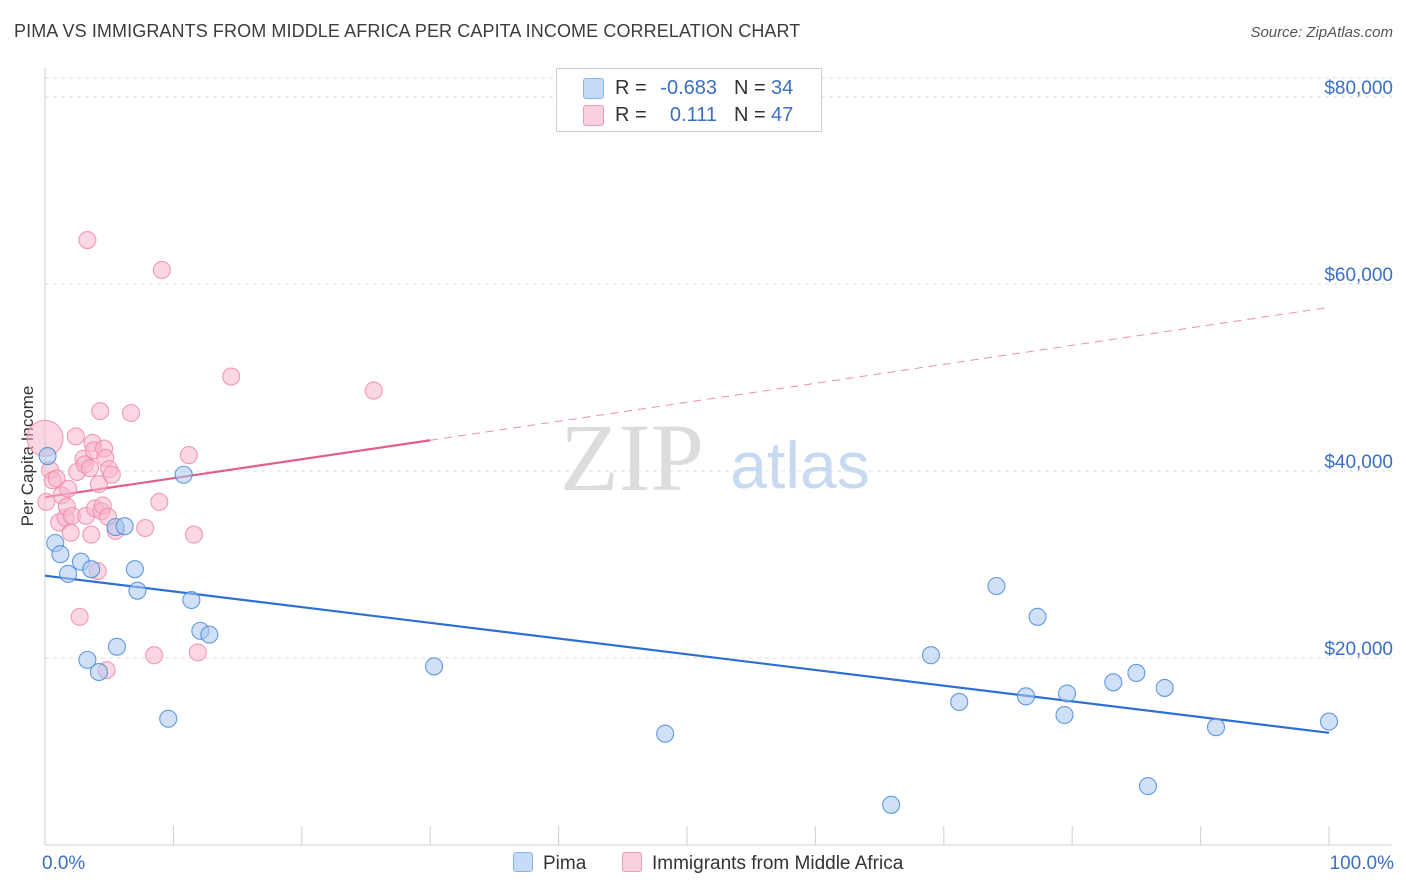 The height and width of the screenshot is (892, 1406). Describe the element at coordinates (782, 115) in the screenshot. I see `n-value: 47` at that location.